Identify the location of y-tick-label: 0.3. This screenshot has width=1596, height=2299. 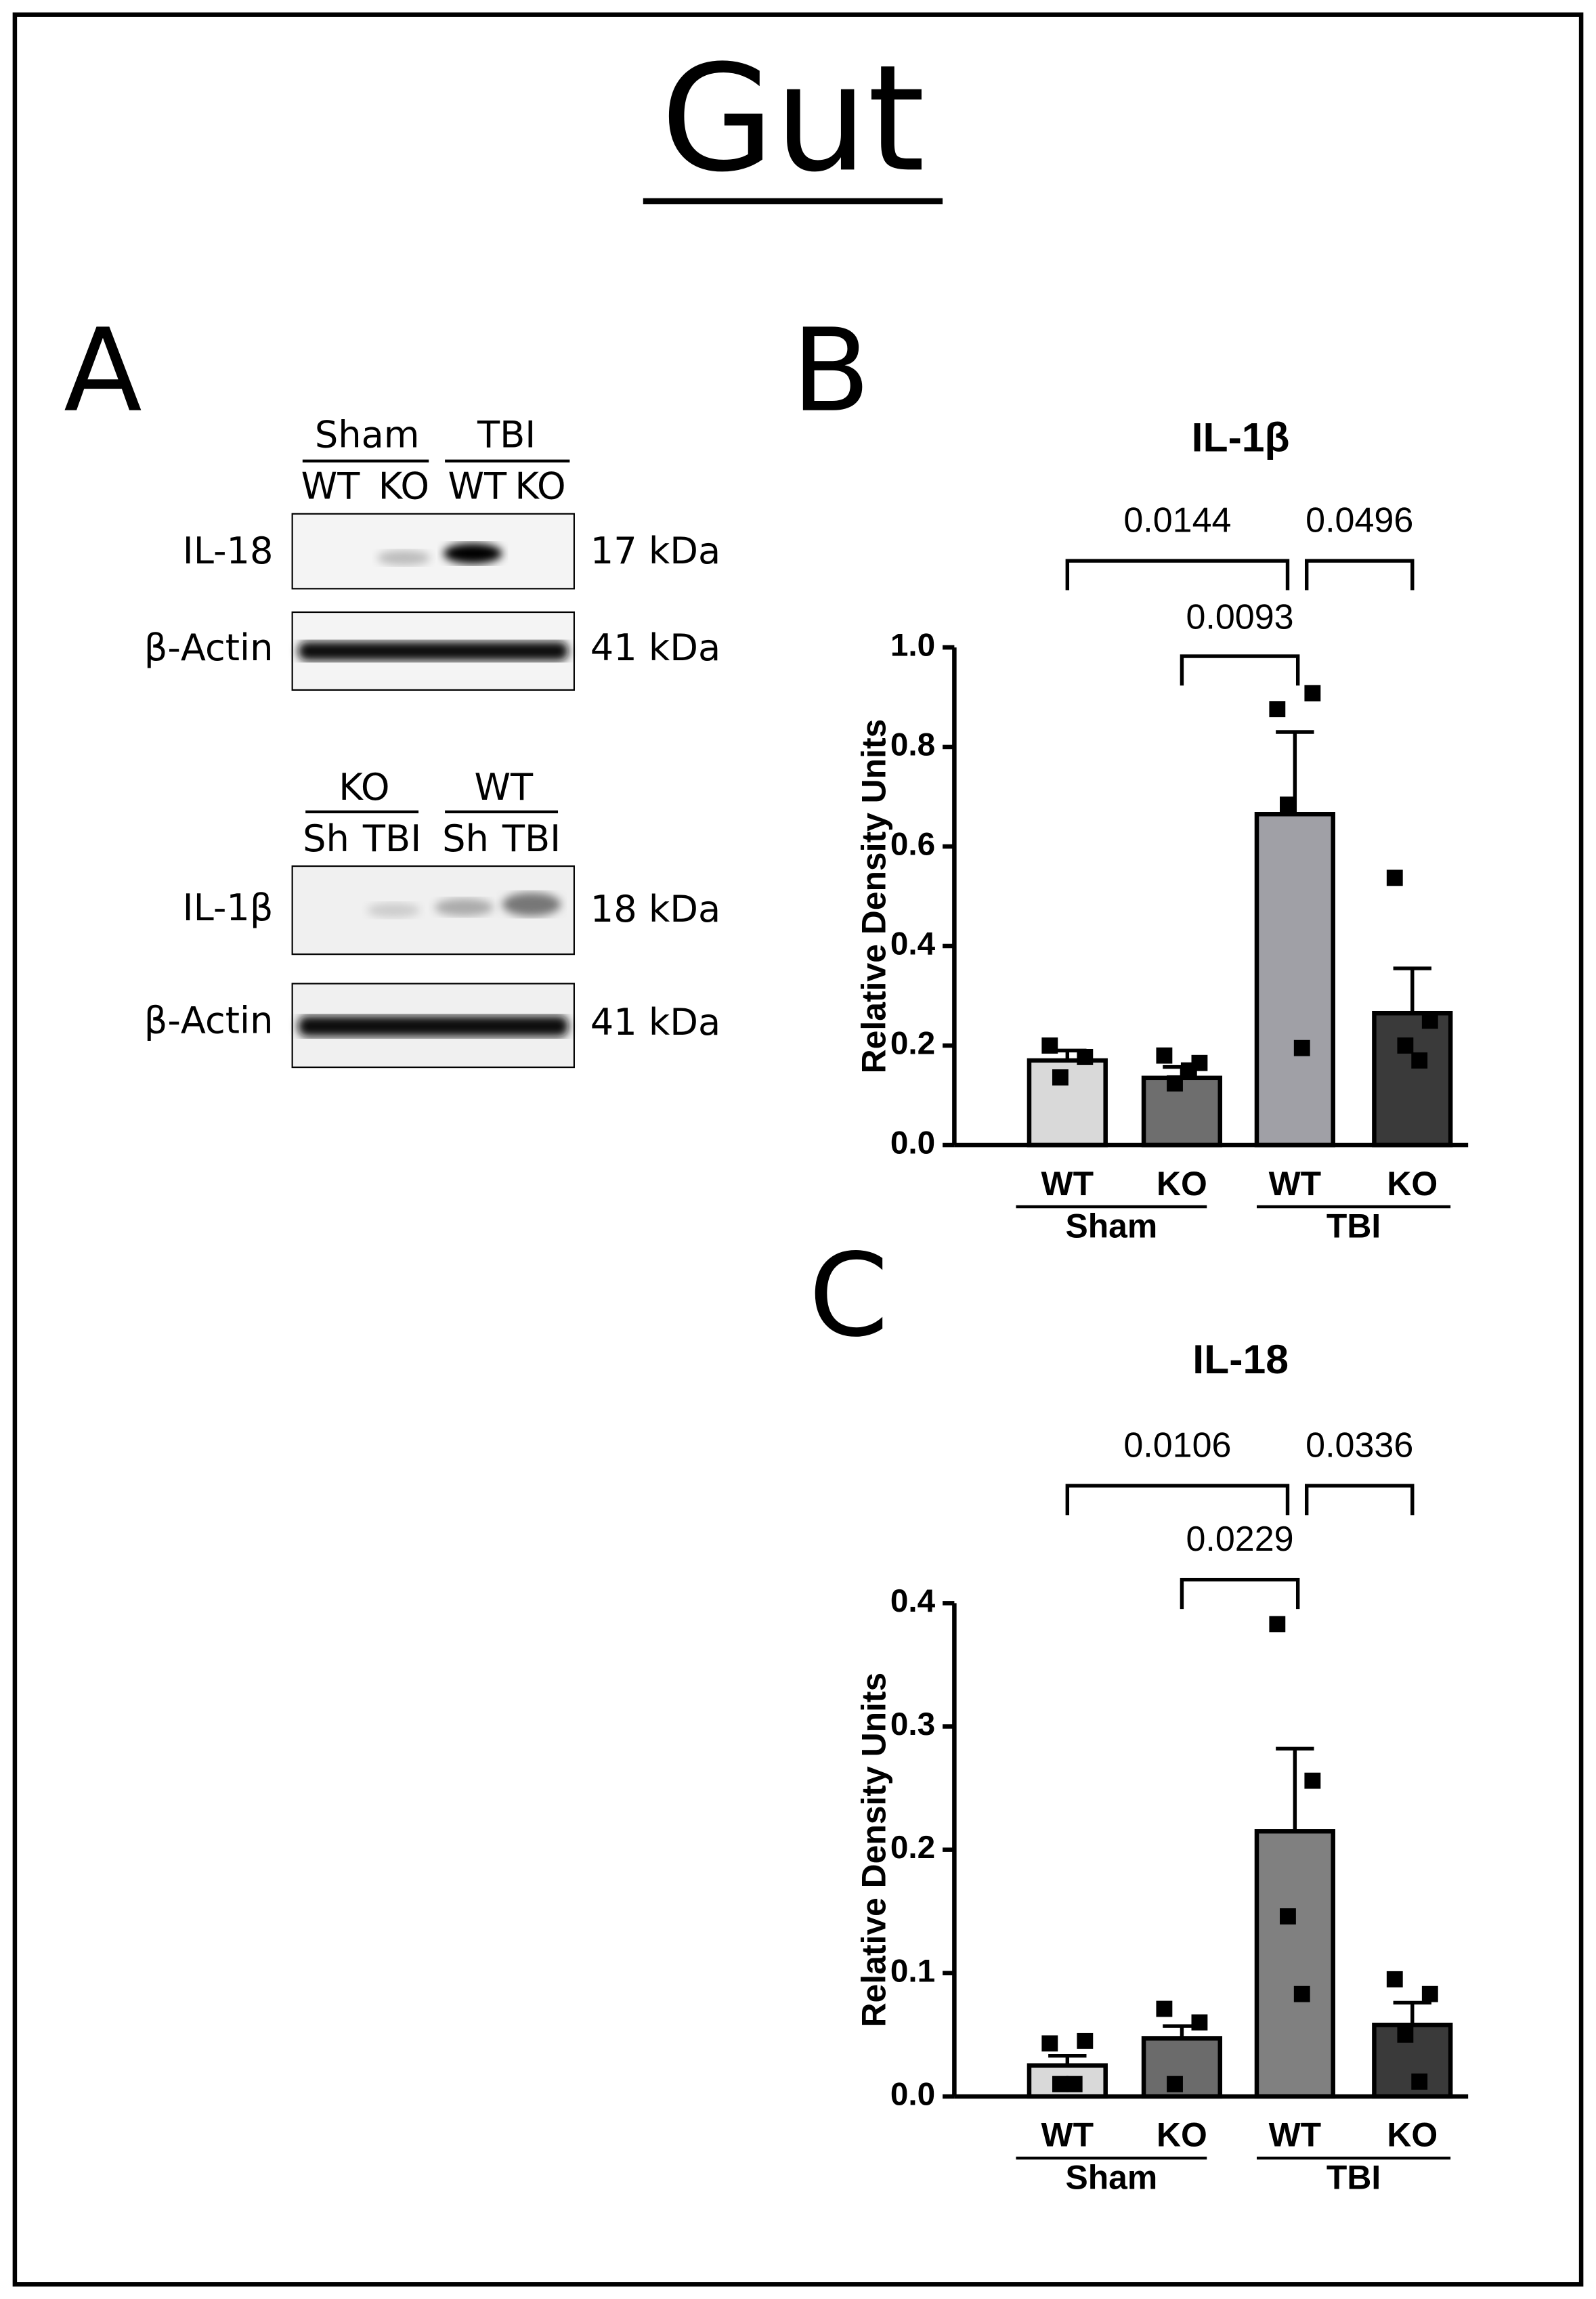
(912, 1724).